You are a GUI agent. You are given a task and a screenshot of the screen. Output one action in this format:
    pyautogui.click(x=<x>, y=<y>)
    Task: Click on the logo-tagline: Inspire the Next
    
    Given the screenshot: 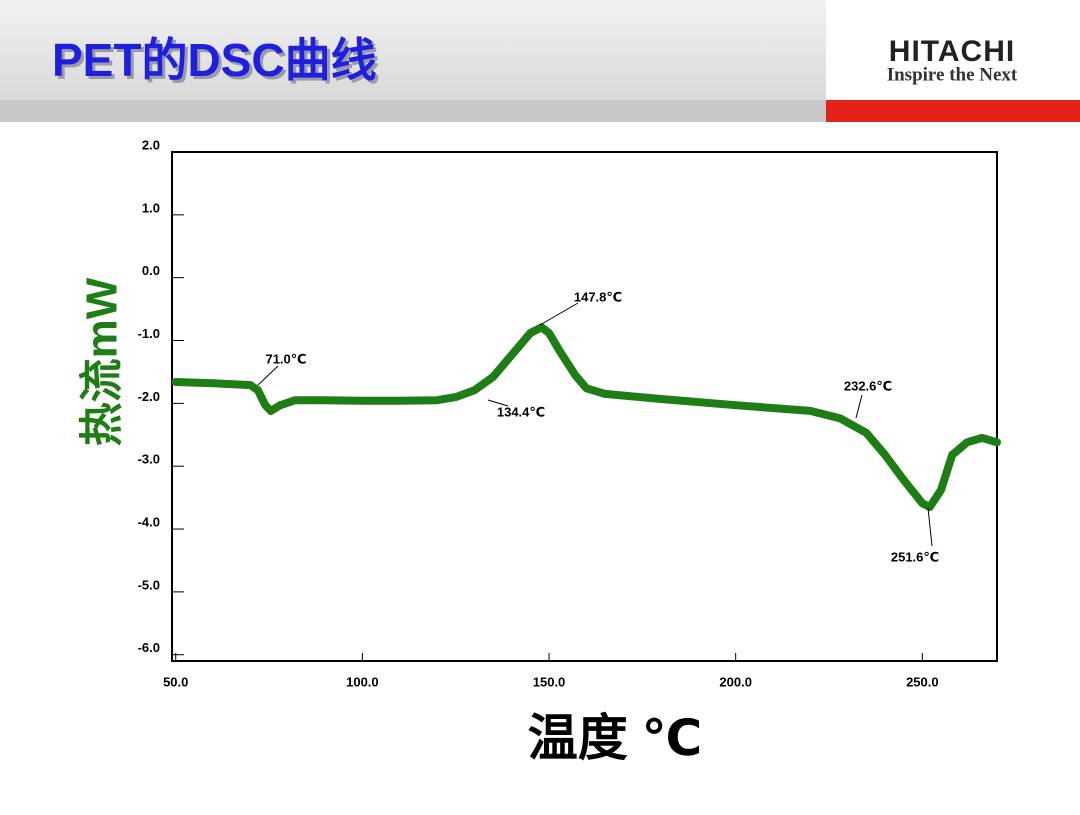 What is the action you would take?
    pyautogui.click(x=952, y=74)
    